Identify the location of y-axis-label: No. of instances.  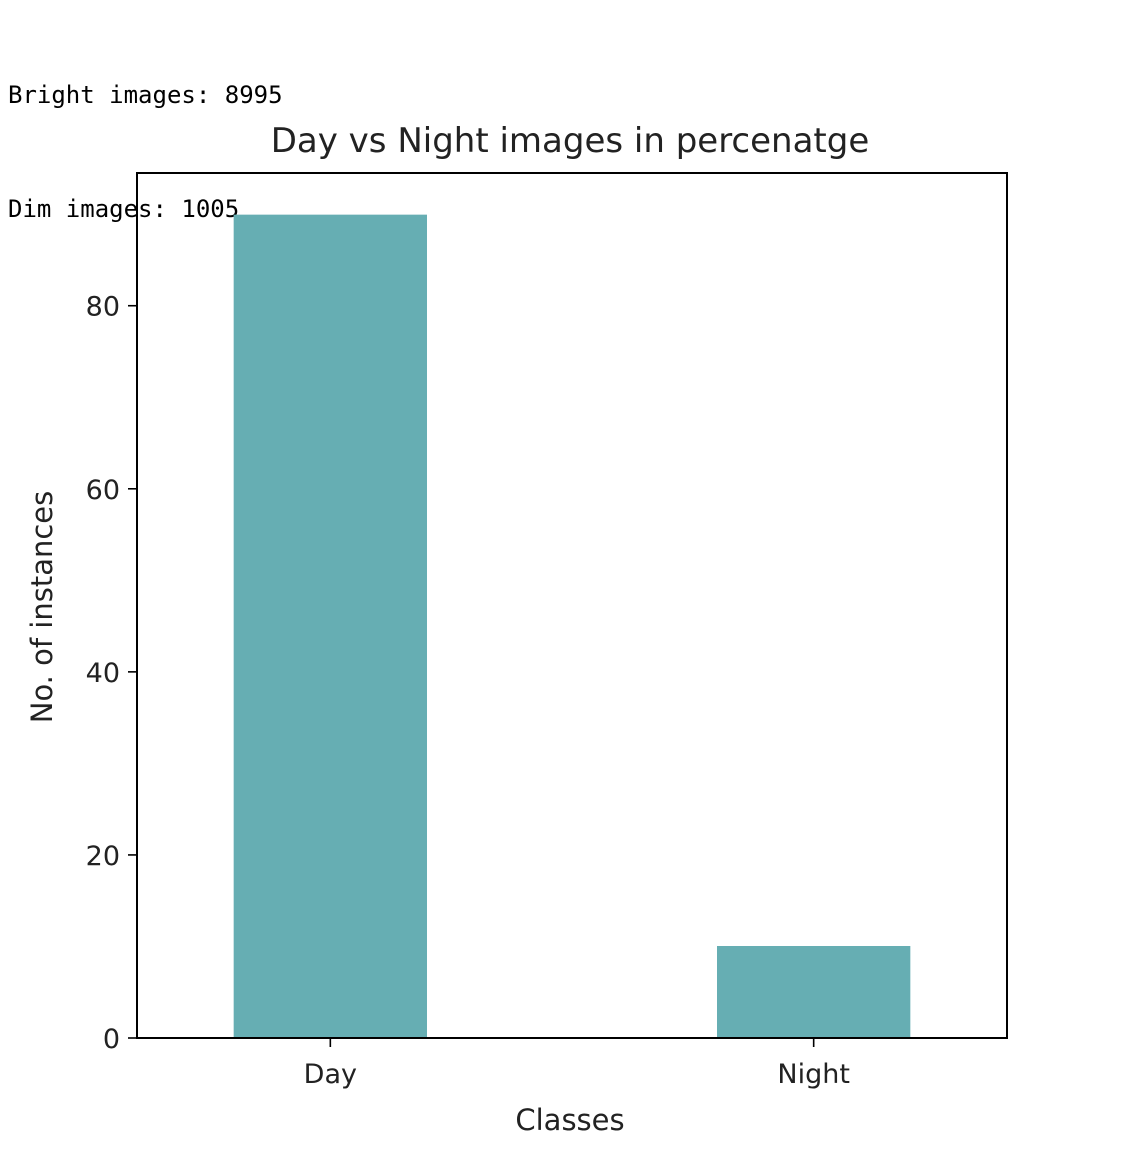
(42, 607).